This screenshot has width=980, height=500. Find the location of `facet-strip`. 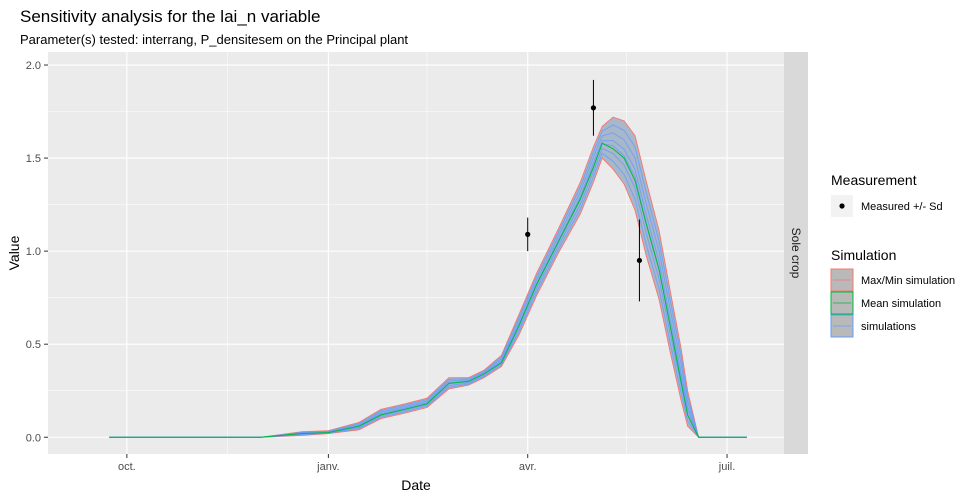

facet-strip is located at coordinates (796, 253).